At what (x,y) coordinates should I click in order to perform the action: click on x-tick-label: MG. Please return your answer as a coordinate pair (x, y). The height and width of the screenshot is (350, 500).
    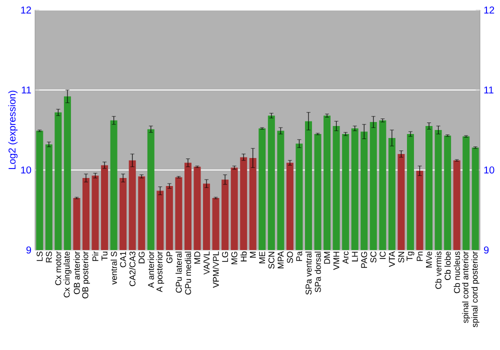
    Looking at the image, I should click on (234, 258).